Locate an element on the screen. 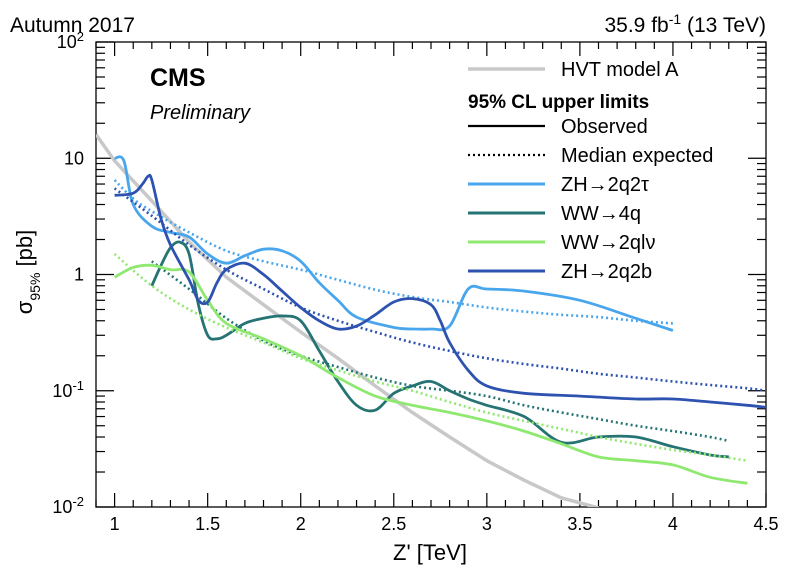 The width and height of the screenshot is (798, 575). y-tick-label: 10⁻² is located at coordinates (68, 506).